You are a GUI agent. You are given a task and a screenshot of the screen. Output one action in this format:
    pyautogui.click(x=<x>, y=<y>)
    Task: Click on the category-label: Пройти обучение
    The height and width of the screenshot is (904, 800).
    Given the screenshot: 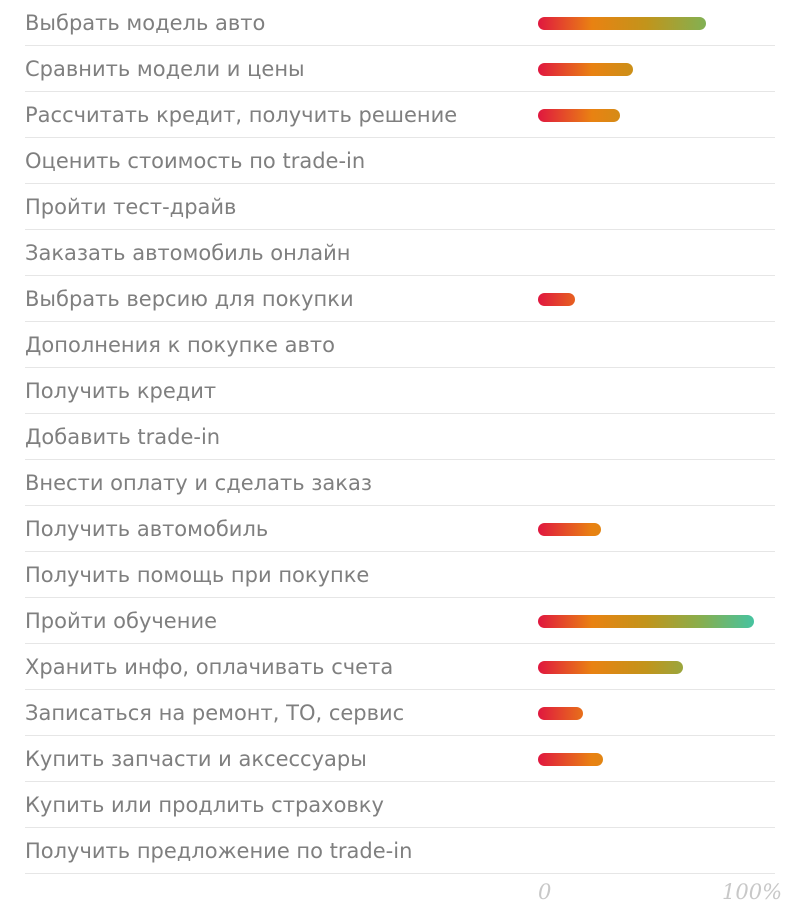 What is the action you would take?
    pyautogui.click(x=121, y=621)
    